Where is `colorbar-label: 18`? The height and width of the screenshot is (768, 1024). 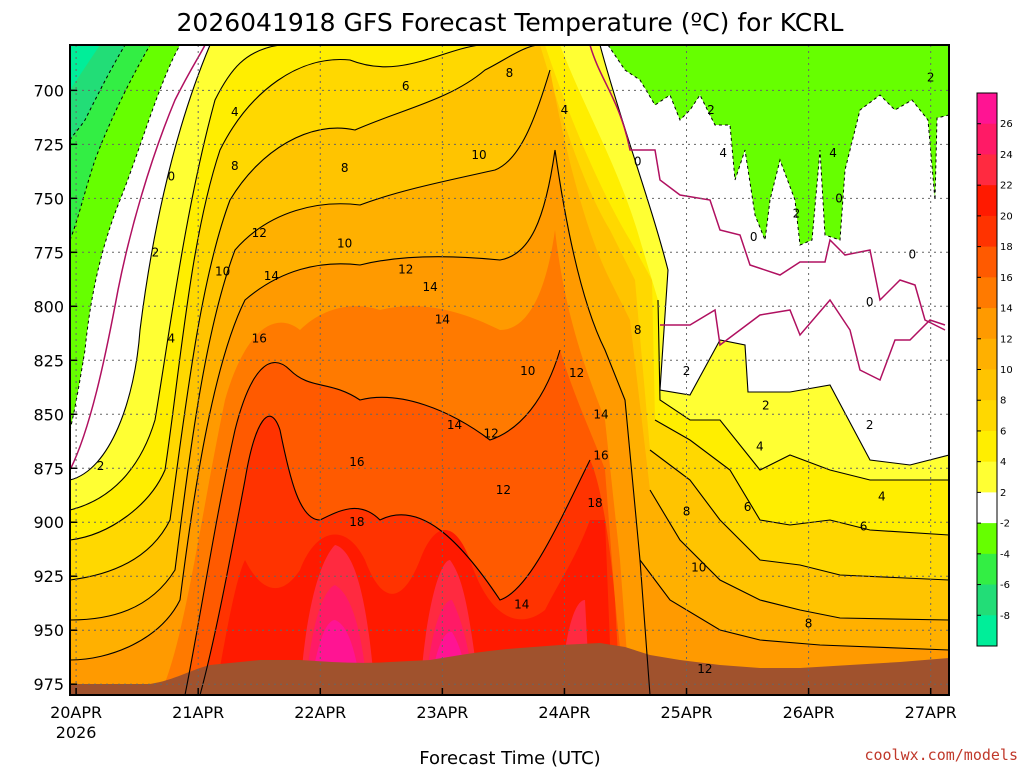 colorbar-label: 18 is located at coordinates (1006, 247).